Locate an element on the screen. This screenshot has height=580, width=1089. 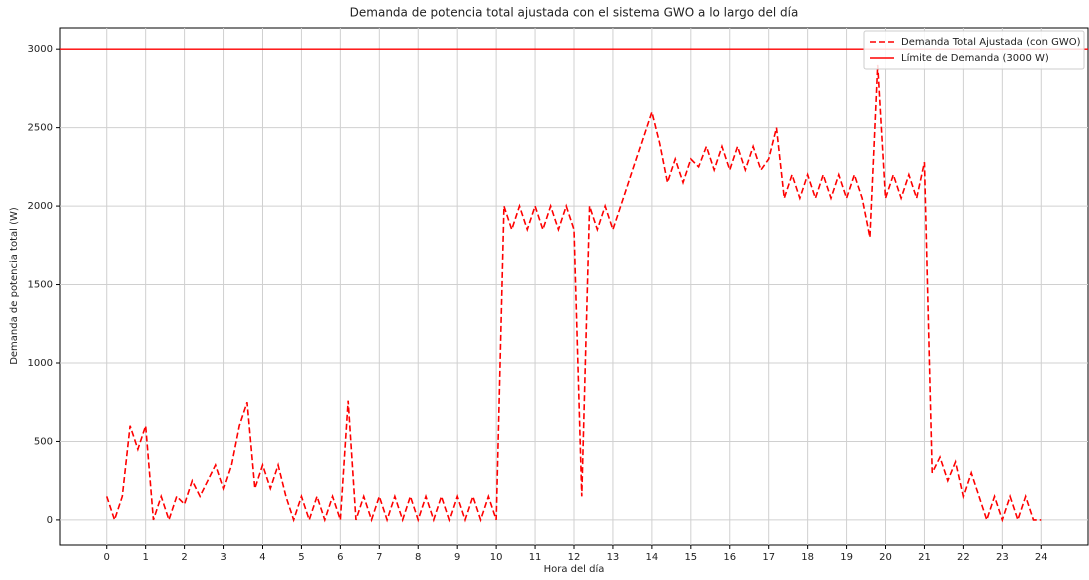
x-tick-label: 16 is located at coordinates (729, 557).